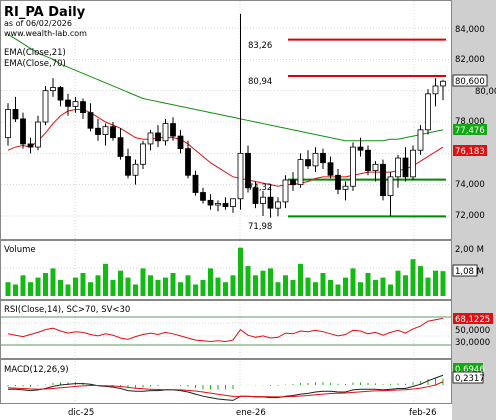 Image resolution: width=496 pixels, height=420 pixels. Describe the element at coordinates (469, 272) in the screenshot. I see `volume-last-value: 1,08 M` at that location.